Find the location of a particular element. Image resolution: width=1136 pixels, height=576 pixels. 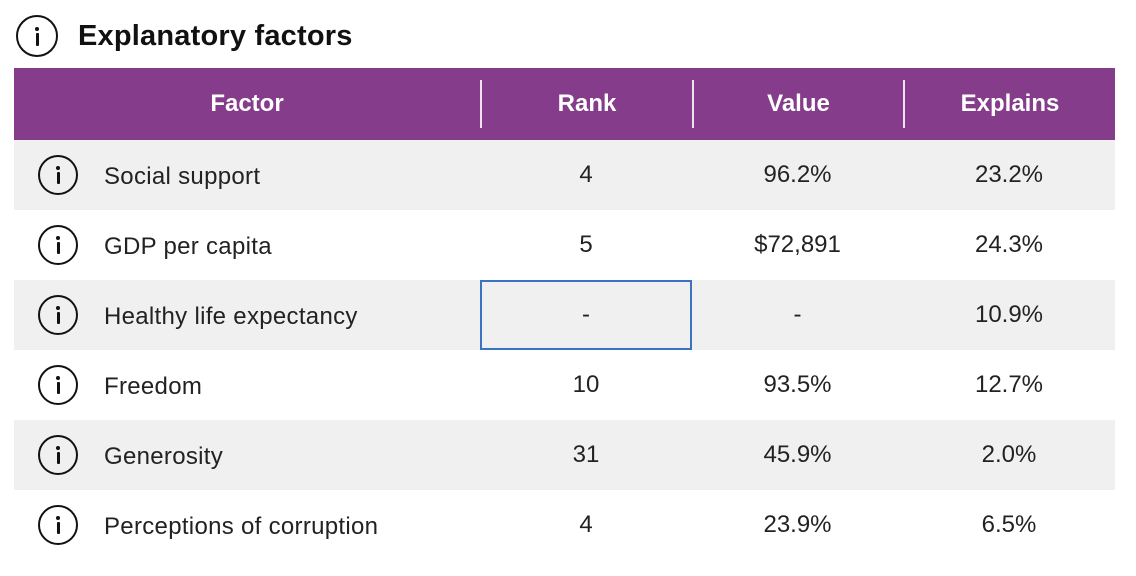

factor-label: Social support is located at coordinates (182, 176).